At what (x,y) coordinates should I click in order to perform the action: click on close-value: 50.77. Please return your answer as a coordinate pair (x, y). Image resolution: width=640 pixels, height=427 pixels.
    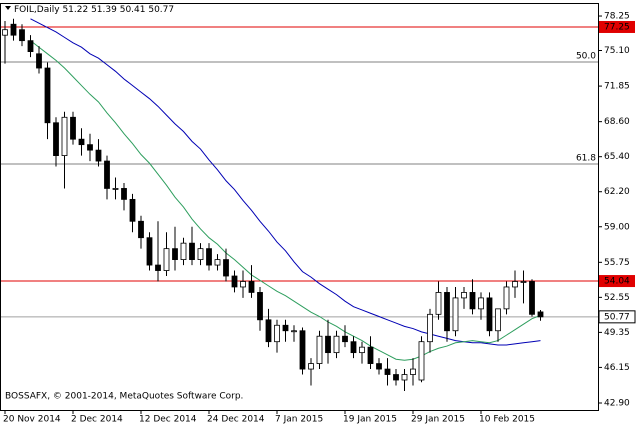
    Looking at the image, I should click on (161, 10).